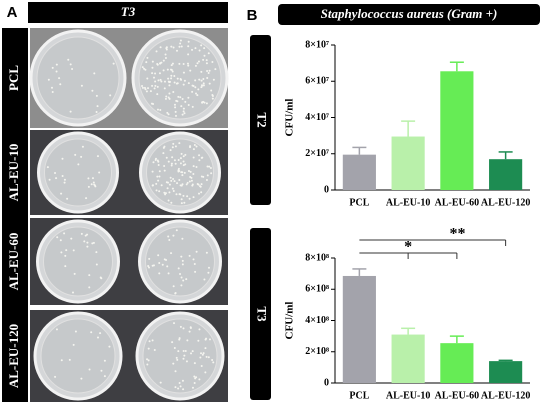 Image resolution: width=550 pixels, height=406 pixels. What do you see at coordinates (457, 202) in the screenshot?
I see `x-tick-label: AL-EU-60` at bounding box center [457, 202].